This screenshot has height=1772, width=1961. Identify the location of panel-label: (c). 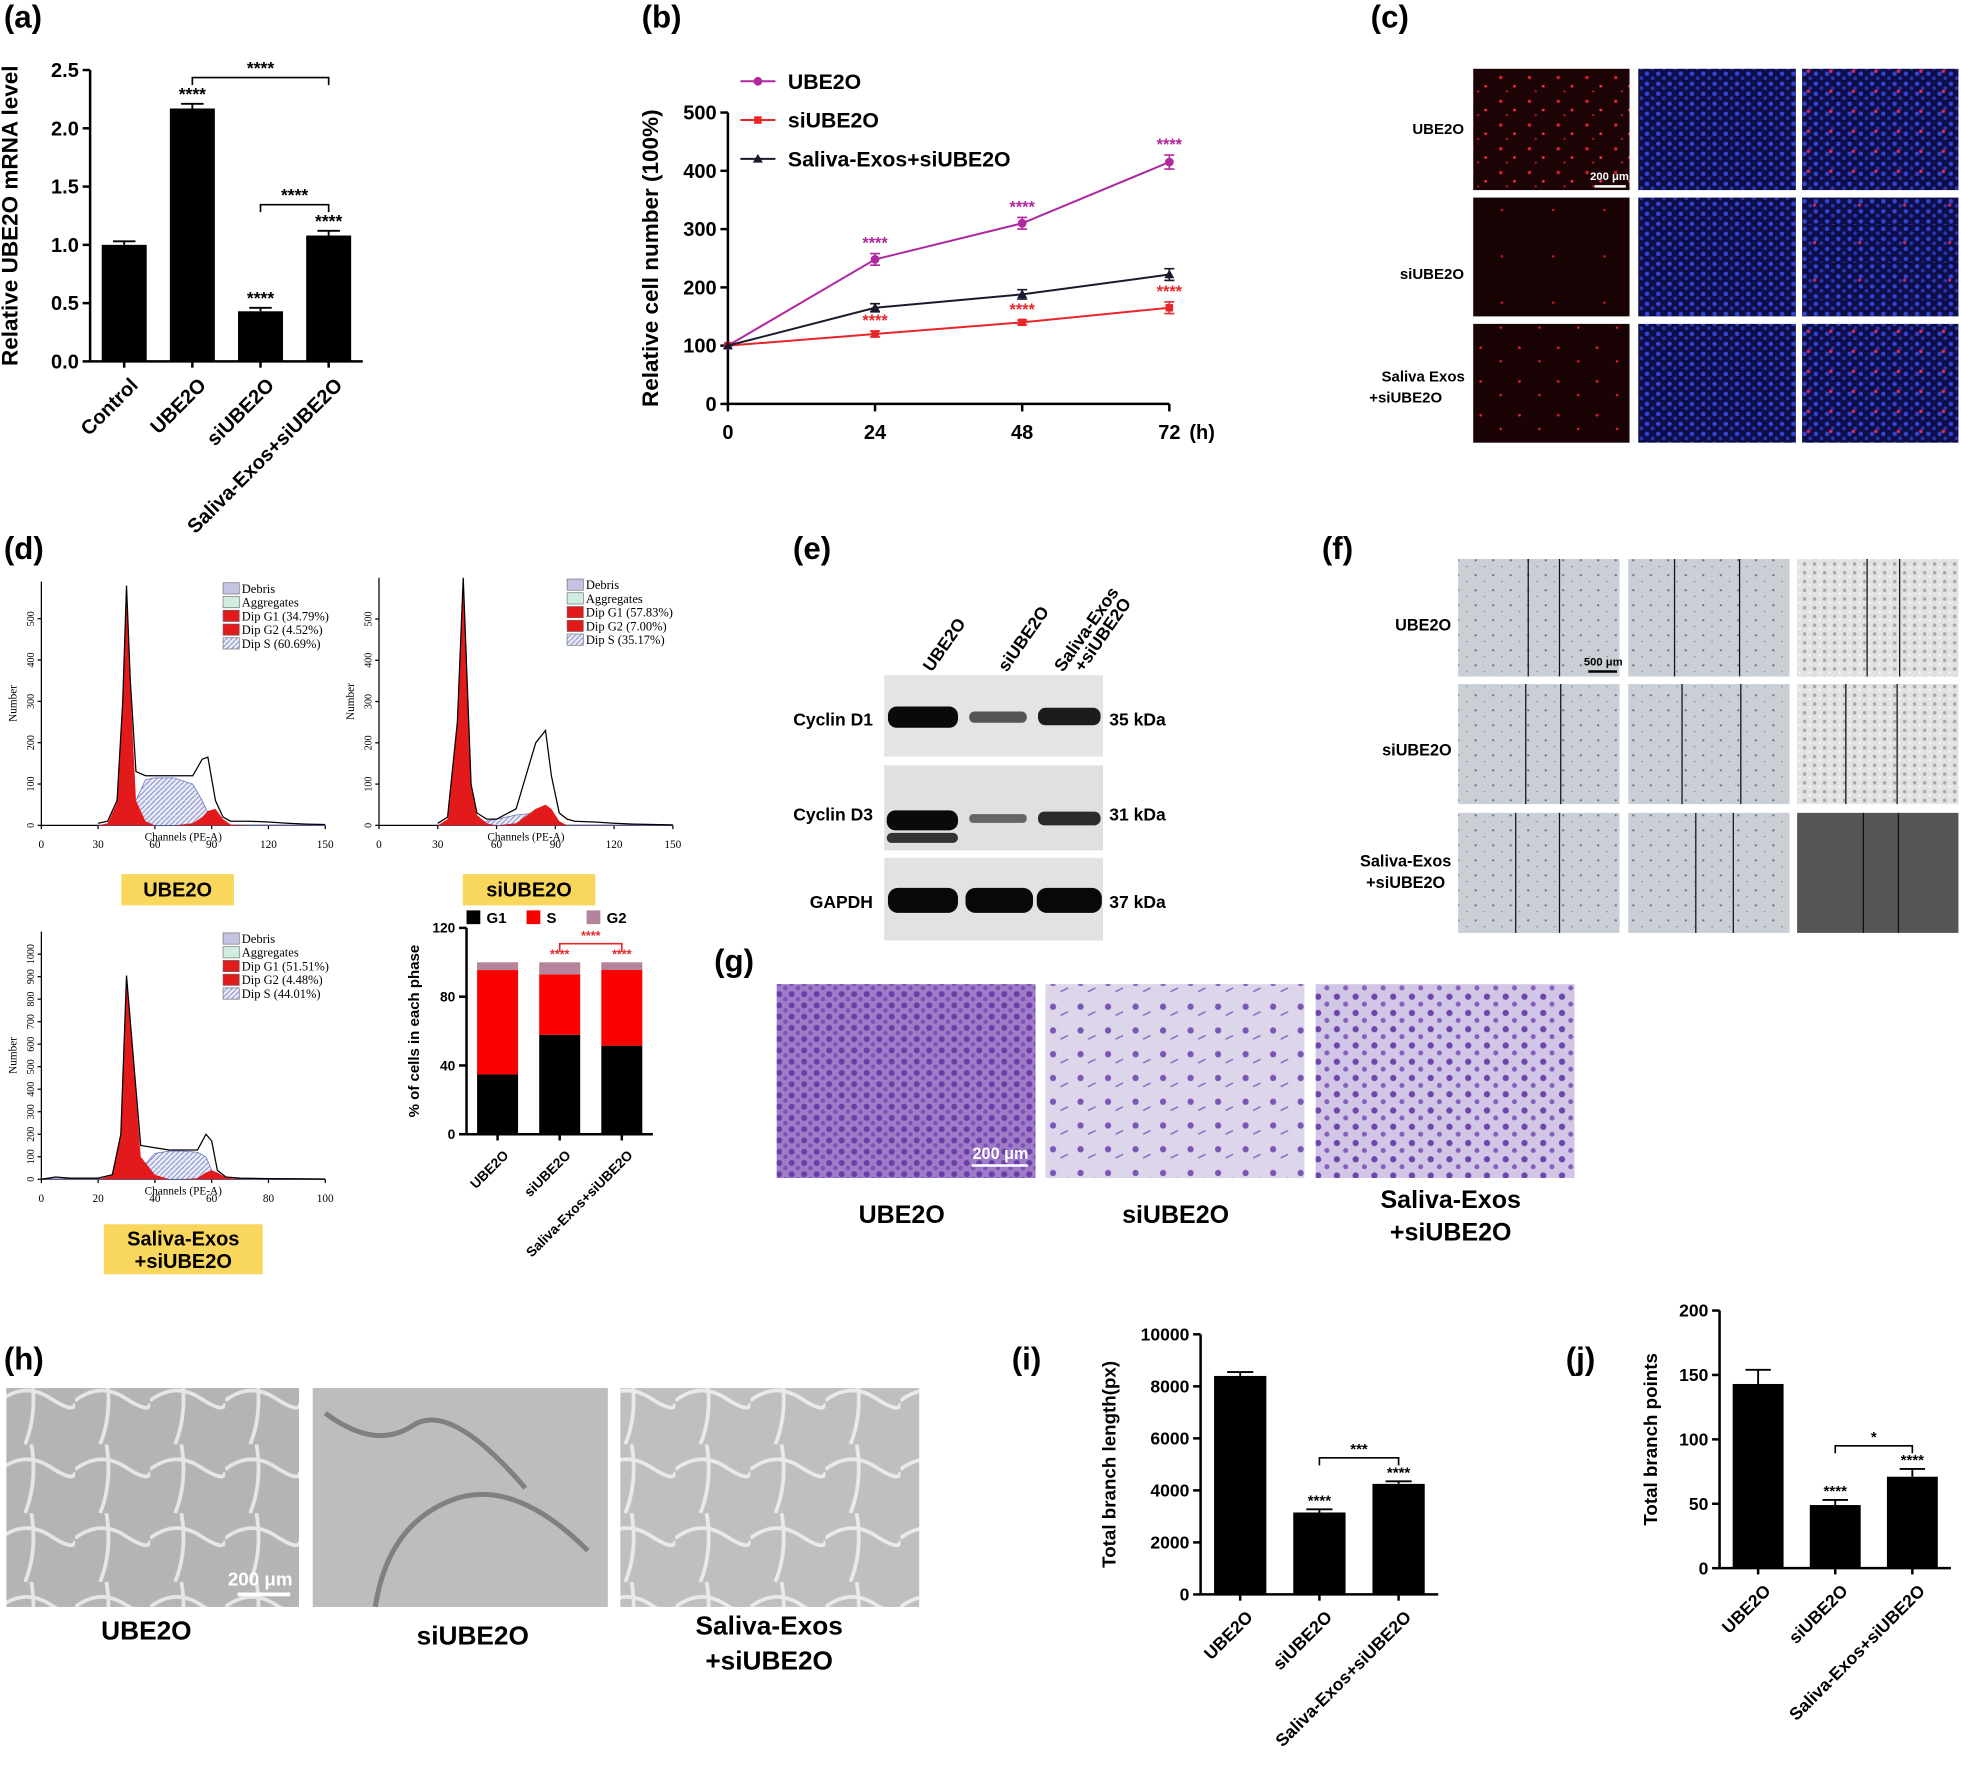
(1390, 17).